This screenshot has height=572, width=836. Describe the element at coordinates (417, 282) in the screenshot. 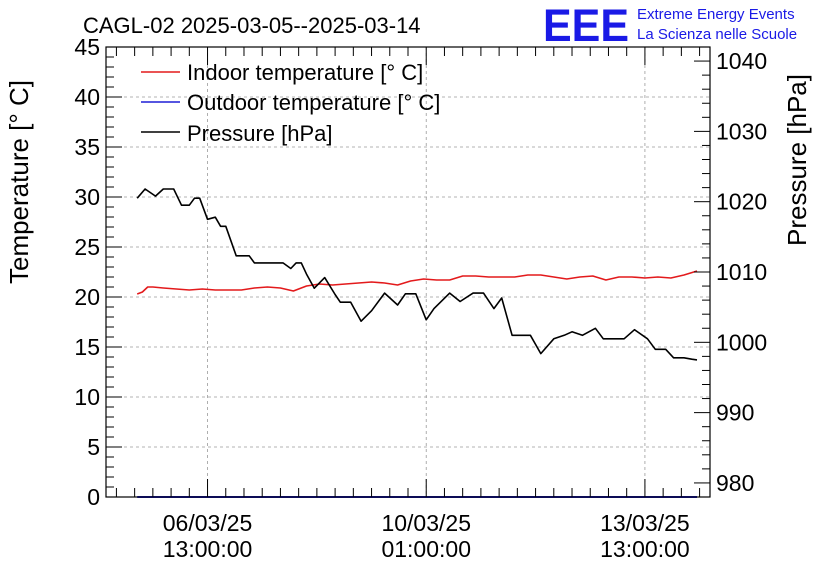

I see `indoor-temperature-line` at that location.